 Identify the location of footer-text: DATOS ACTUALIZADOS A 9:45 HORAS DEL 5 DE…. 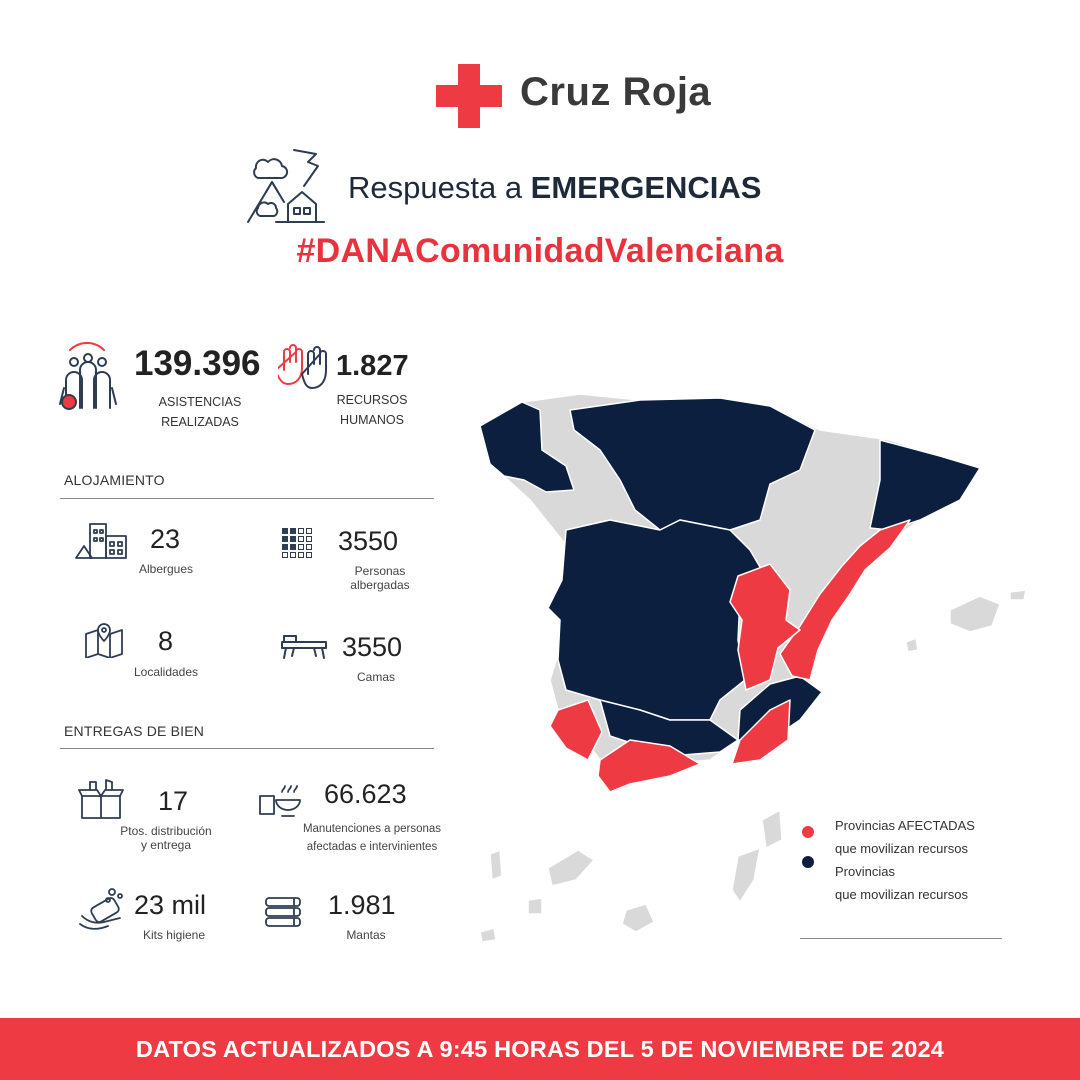
(540, 1049).